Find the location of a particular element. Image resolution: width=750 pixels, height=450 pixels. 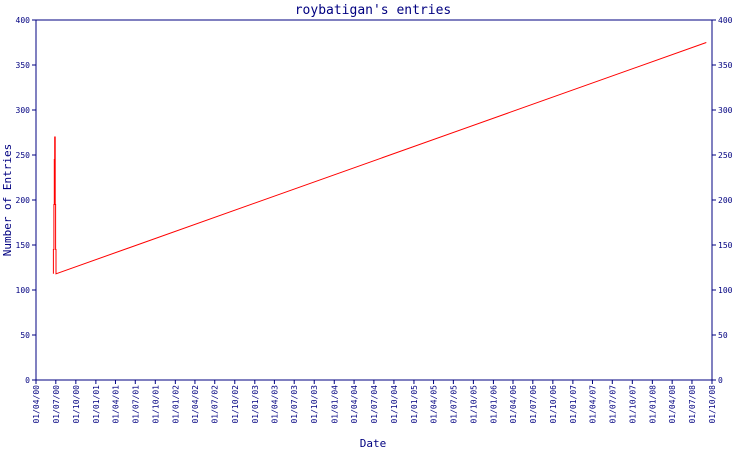

y-tick-label-left: 300 is located at coordinates (23, 110).